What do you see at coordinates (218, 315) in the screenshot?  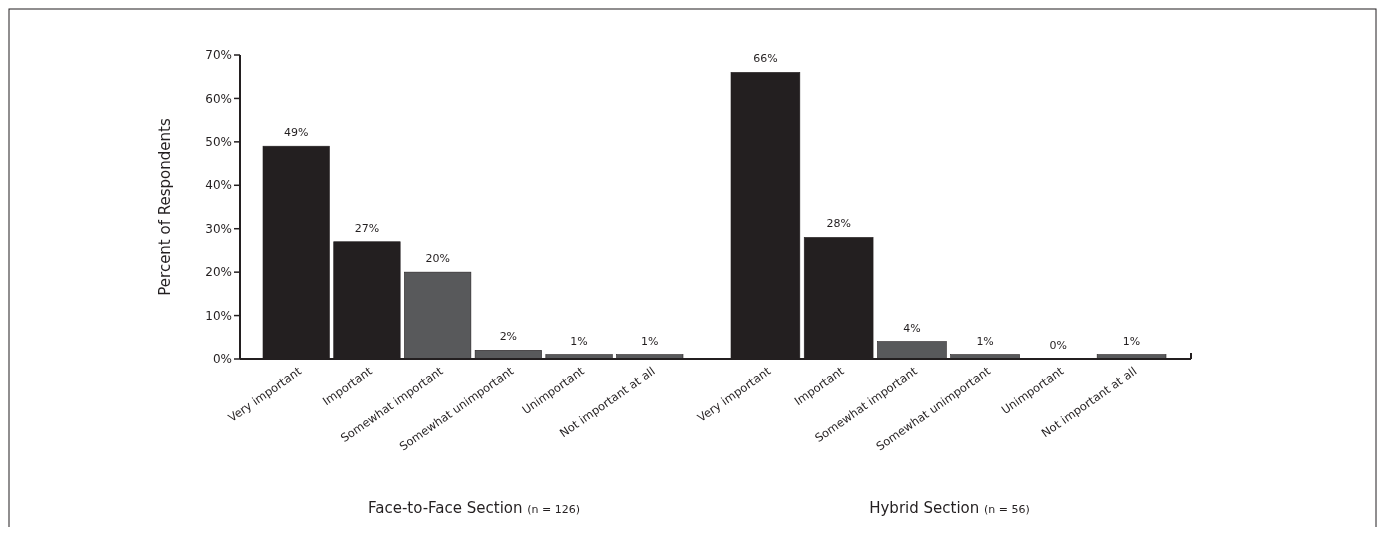 I see `y-tick-label: 10%` at bounding box center [218, 315].